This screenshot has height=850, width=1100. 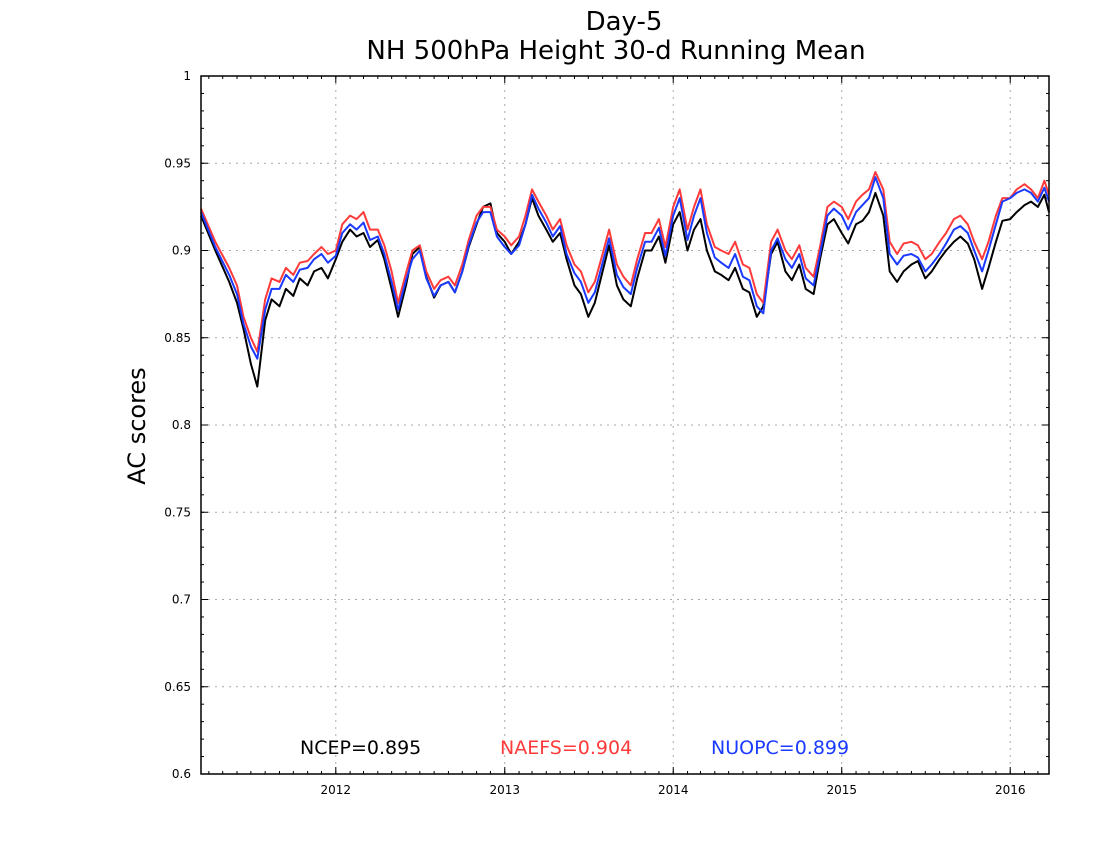 I want to click on x-tick-label: 2013, so click(x=504, y=790).